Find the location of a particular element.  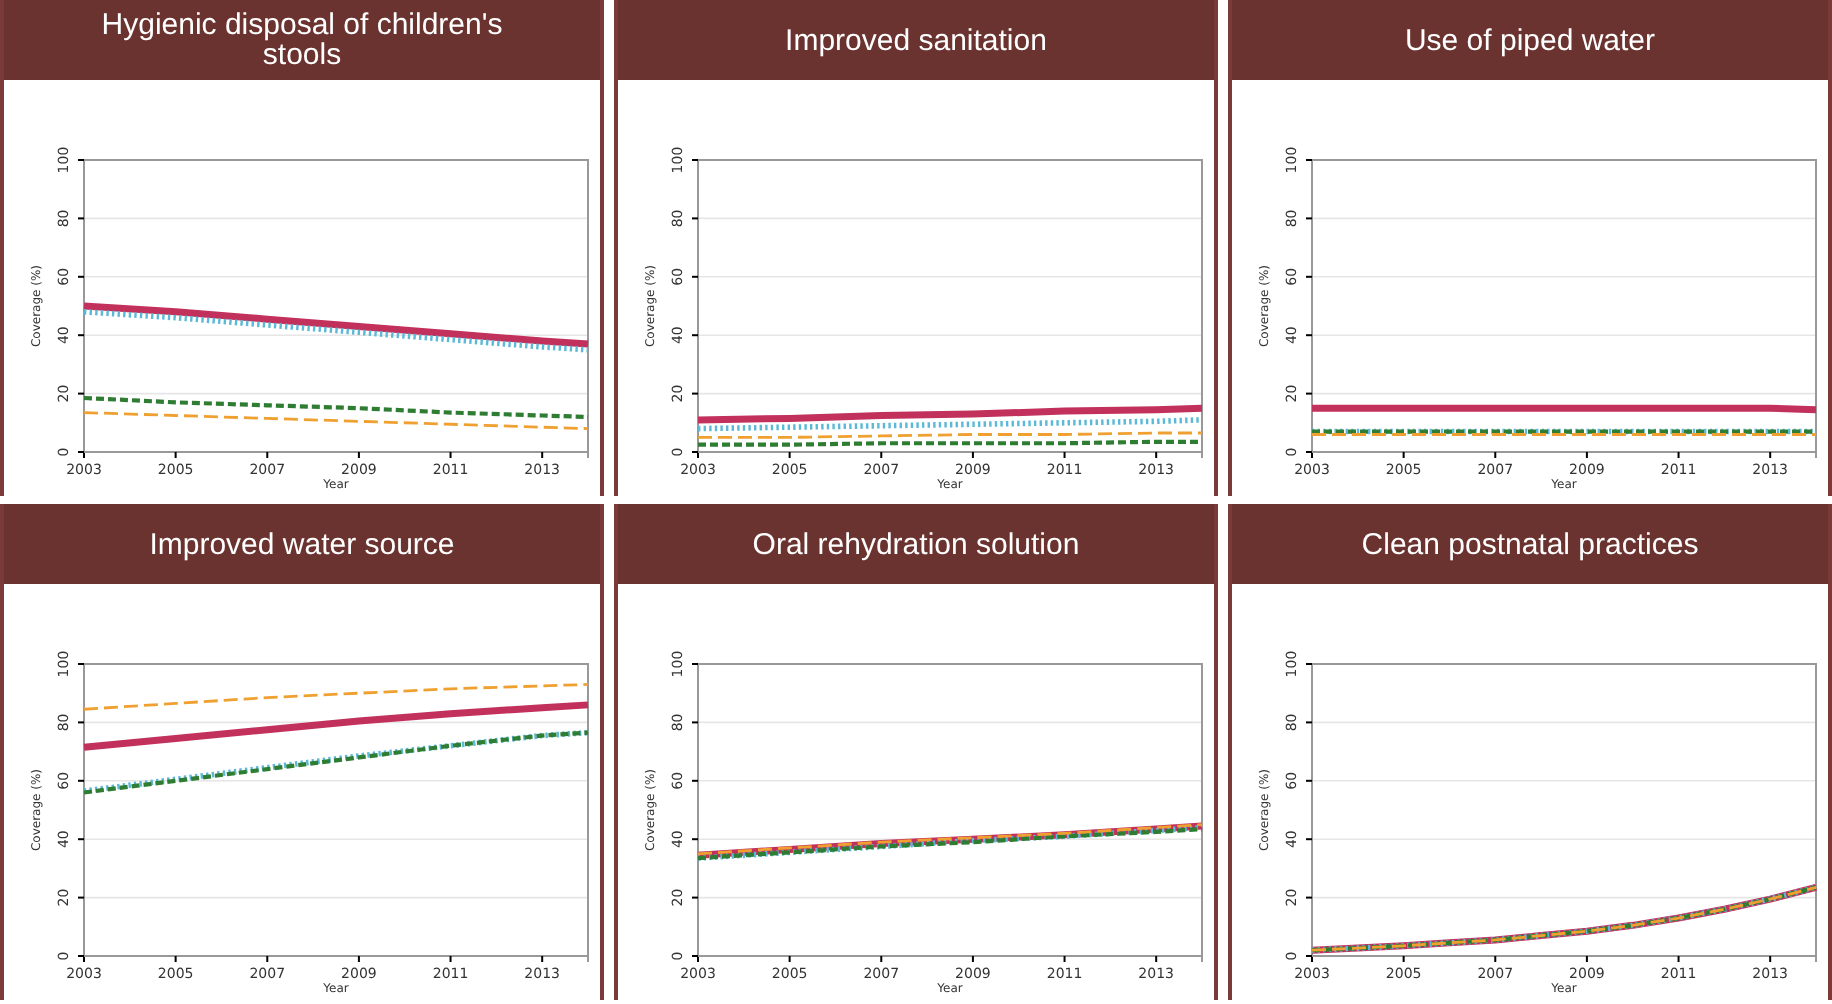

chart-title: Clean postnatal practices is located at coordinates (1530, 544).